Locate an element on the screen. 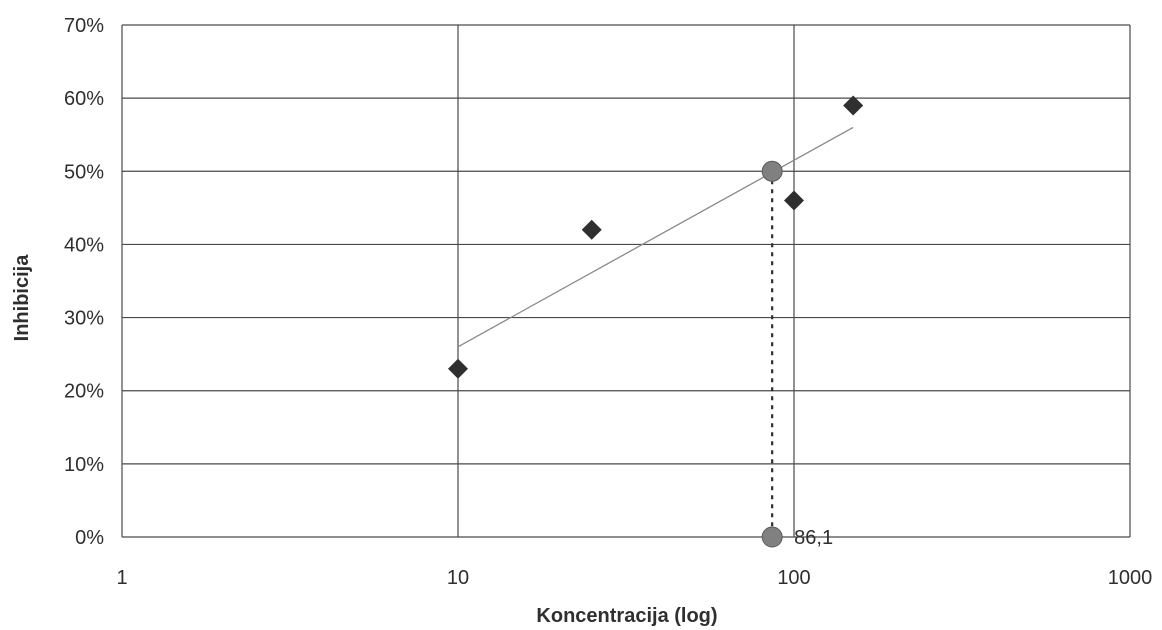 The width and height of the screenshot is (1162, 630). y-tick-label: 30% is located at coordinates (84, 319).